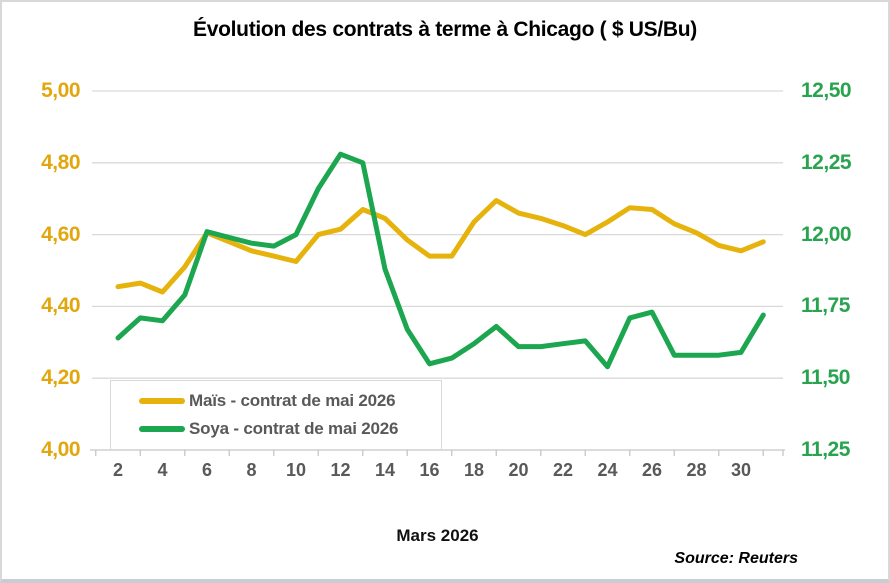 Image resolution: width=890 pixels, height=583 pixels. I want to click on mais-line, so click(440, 246).